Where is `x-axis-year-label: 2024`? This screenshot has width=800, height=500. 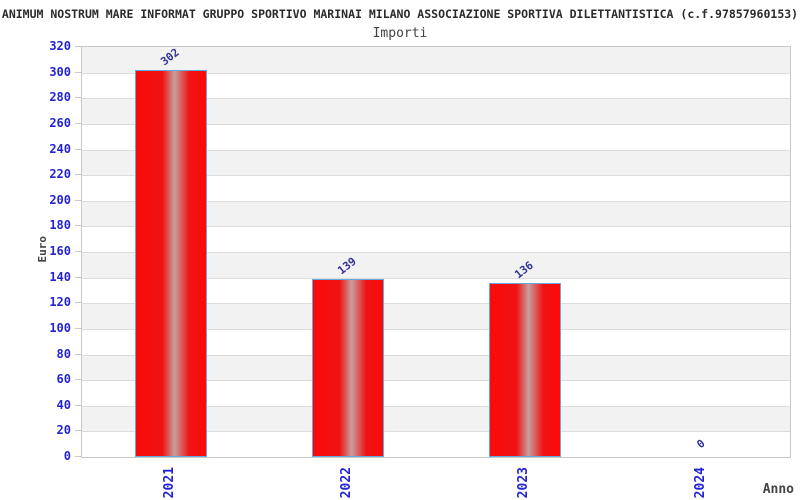 x-axis-year-label: 2024 is located at coordinates (700, 483).